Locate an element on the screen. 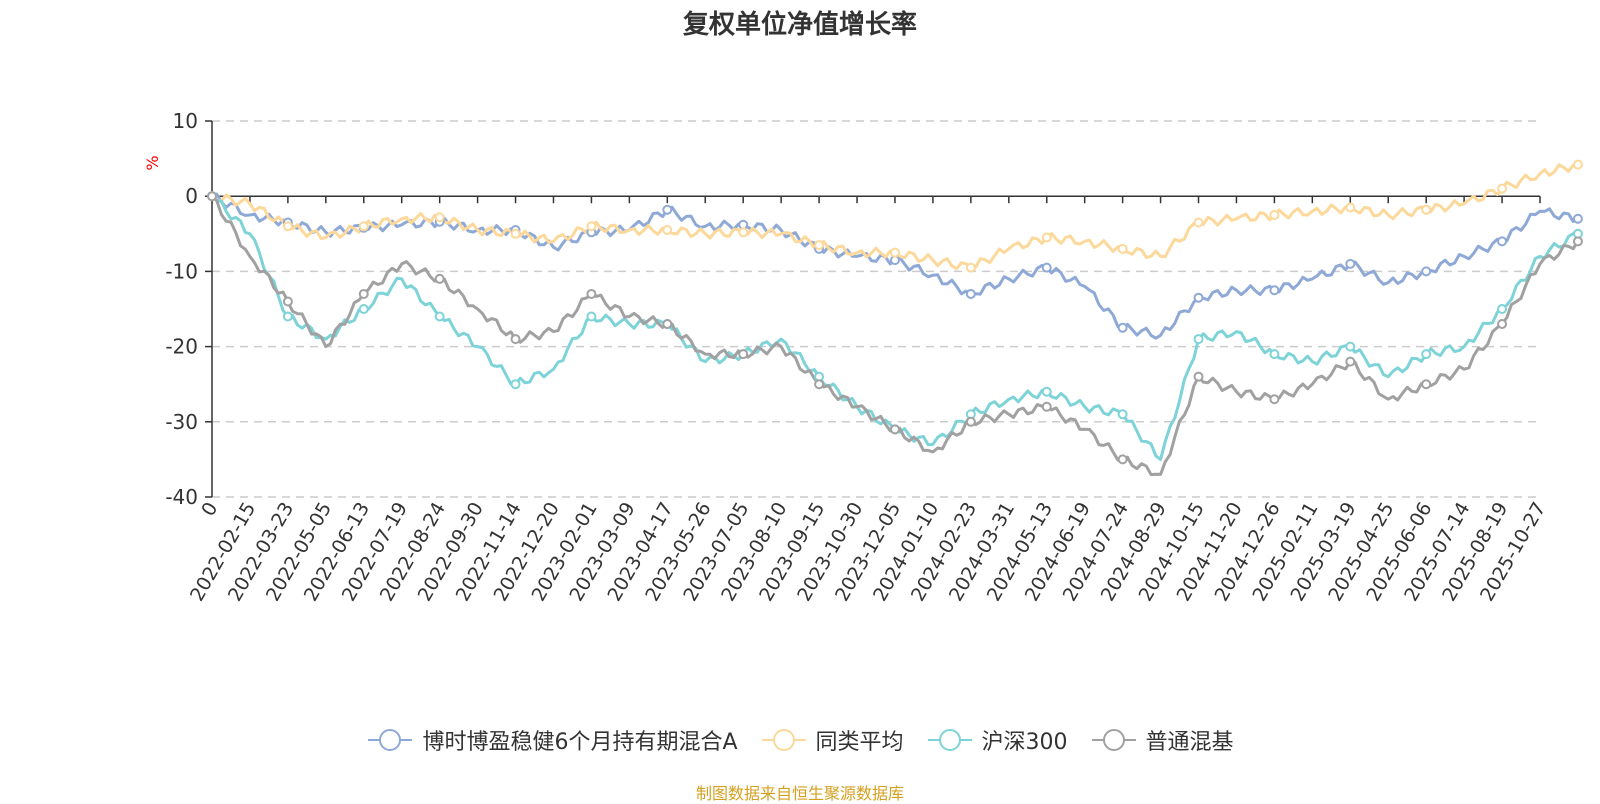 Image resolution: width=1600 pixels, height=804 pixels. y-tick-label: 10 is located at coordinates (185, 121).